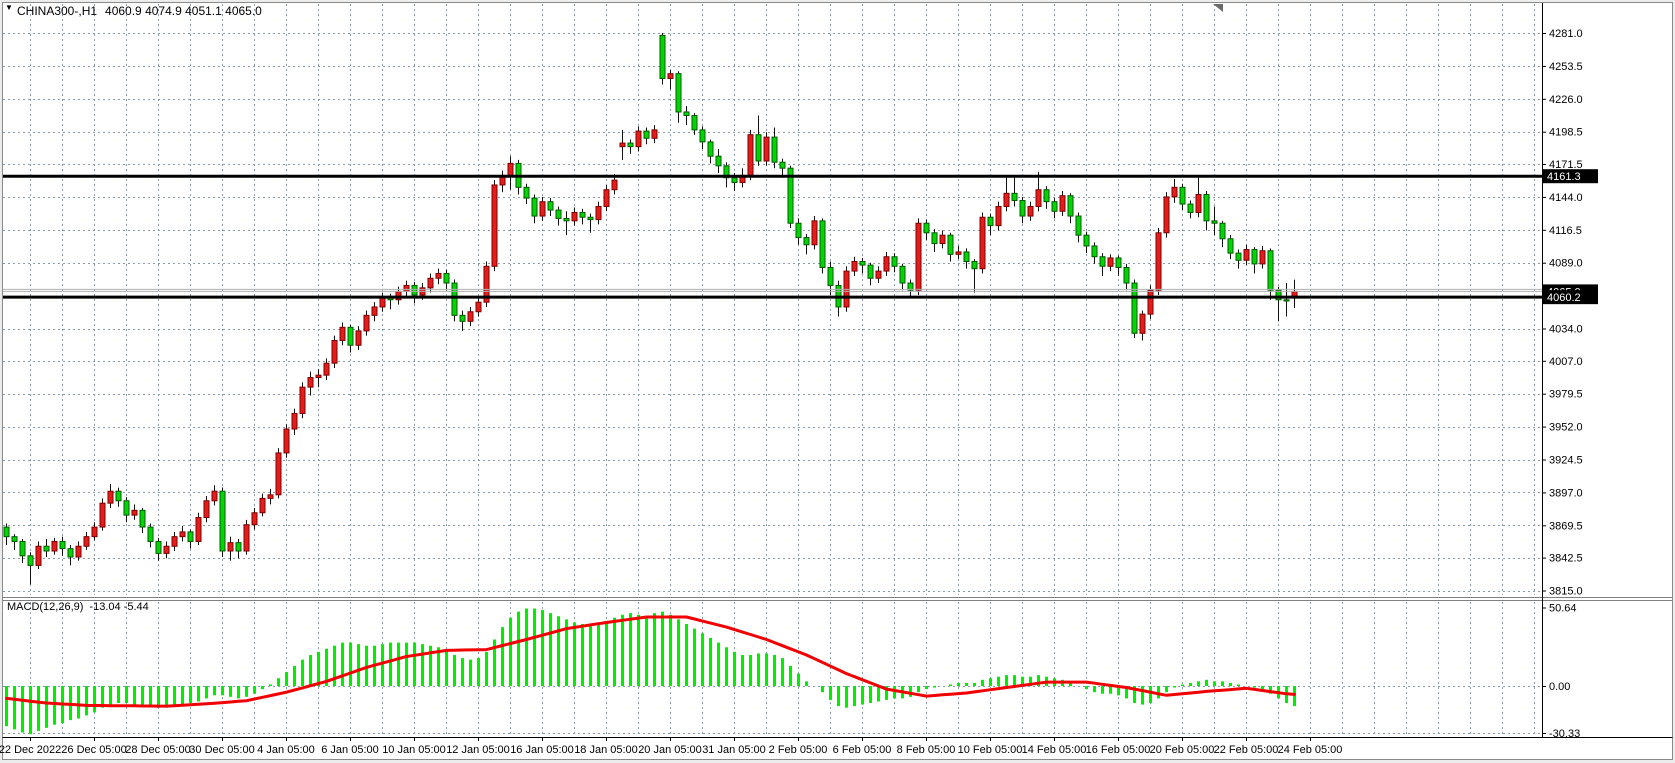  What do you see at coordinates (772, 710) in the screenshot?
I see `macd-gridlines` at bounding box center [772, 710].